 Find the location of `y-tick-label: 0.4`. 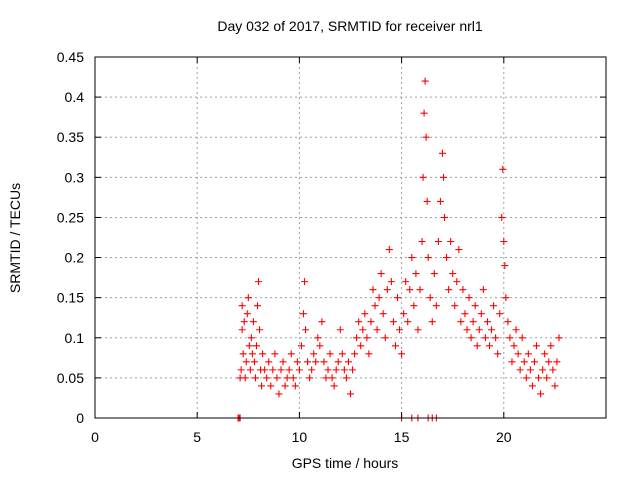

y-tick-label: 0.4 is located at coordinates (75, 97).